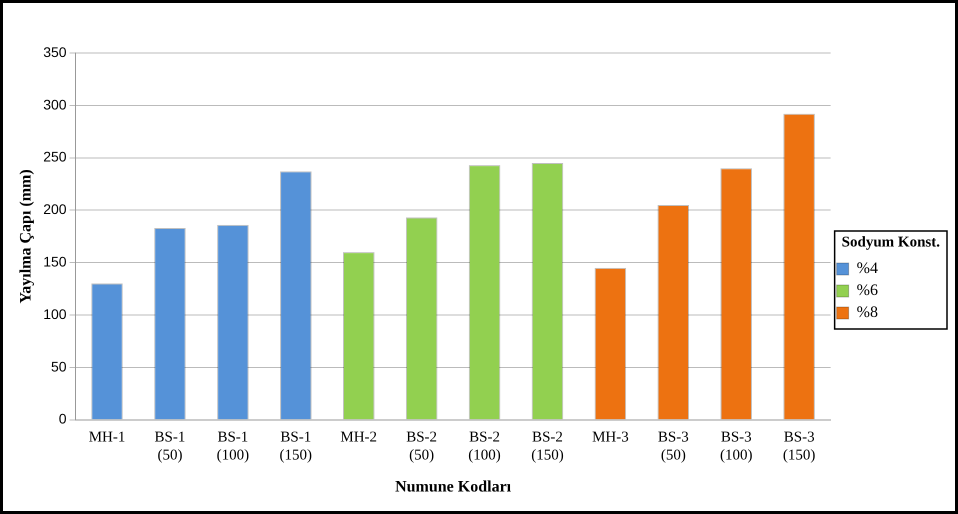  I want to click on y-tick-label: 300, so click(55, 104).